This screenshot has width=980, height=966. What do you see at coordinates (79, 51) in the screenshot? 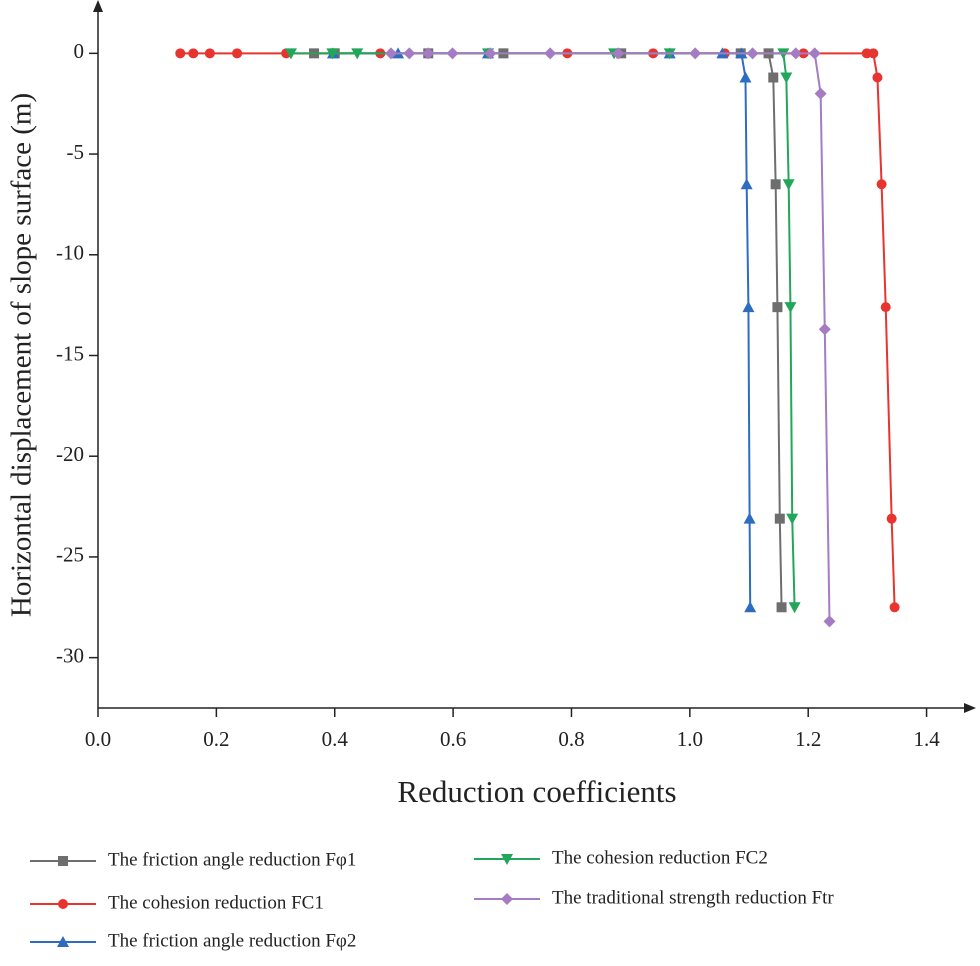
I see `y-tick-label: 0` at bounding box center [79, 51].